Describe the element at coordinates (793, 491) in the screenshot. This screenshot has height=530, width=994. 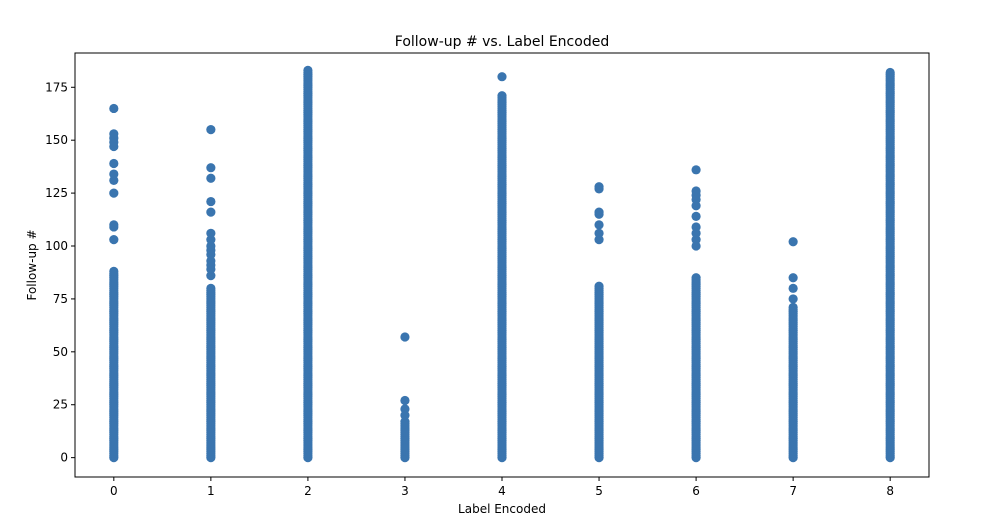
I see `x-tick-label: 7` at that location.